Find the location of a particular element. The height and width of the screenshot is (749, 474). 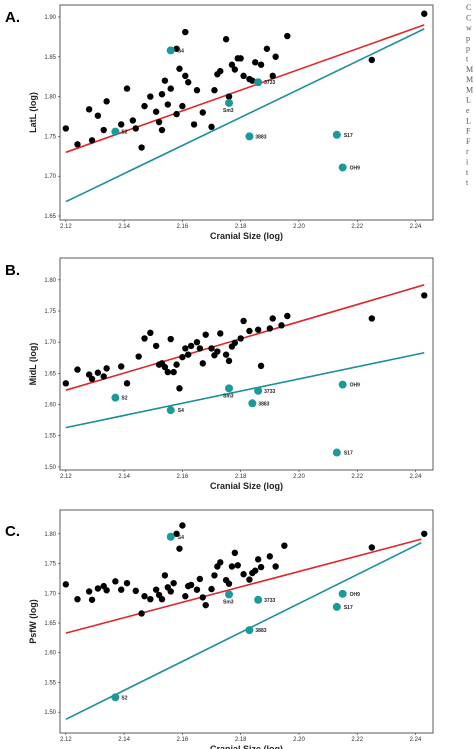

x-tick-label: 2.18 is located at coordinates (241, 227).